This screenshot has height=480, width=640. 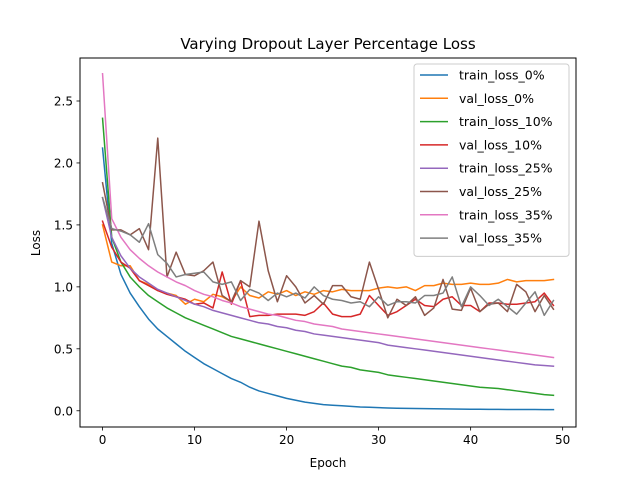 What do you see at coordinates (500, 238) in the screenshot?
I see `legend-label: val_loss_35%` at bounding box center [500, 238].